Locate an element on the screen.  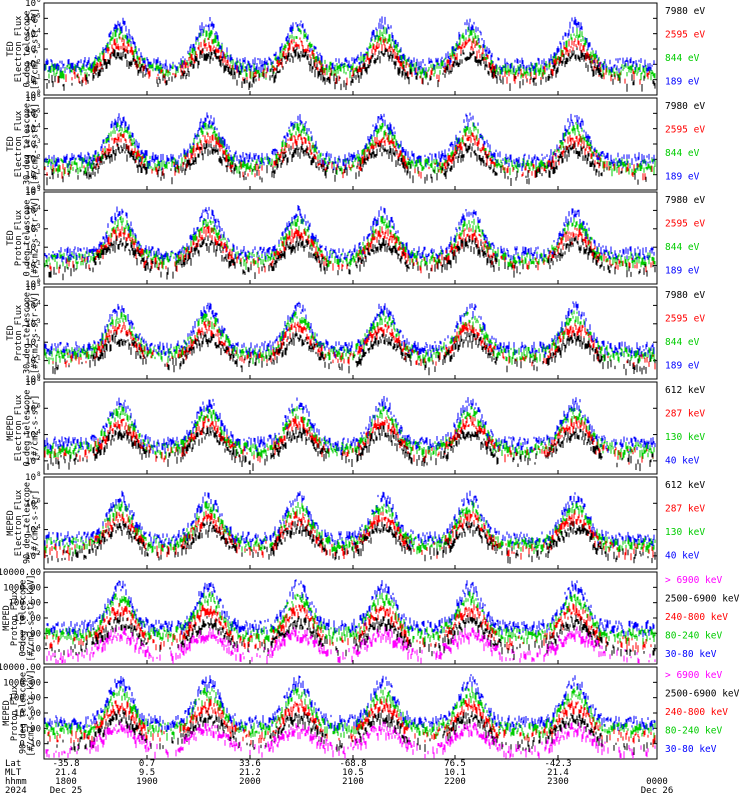
legend-entry: 189 eV is located at coordinates (682, 271).